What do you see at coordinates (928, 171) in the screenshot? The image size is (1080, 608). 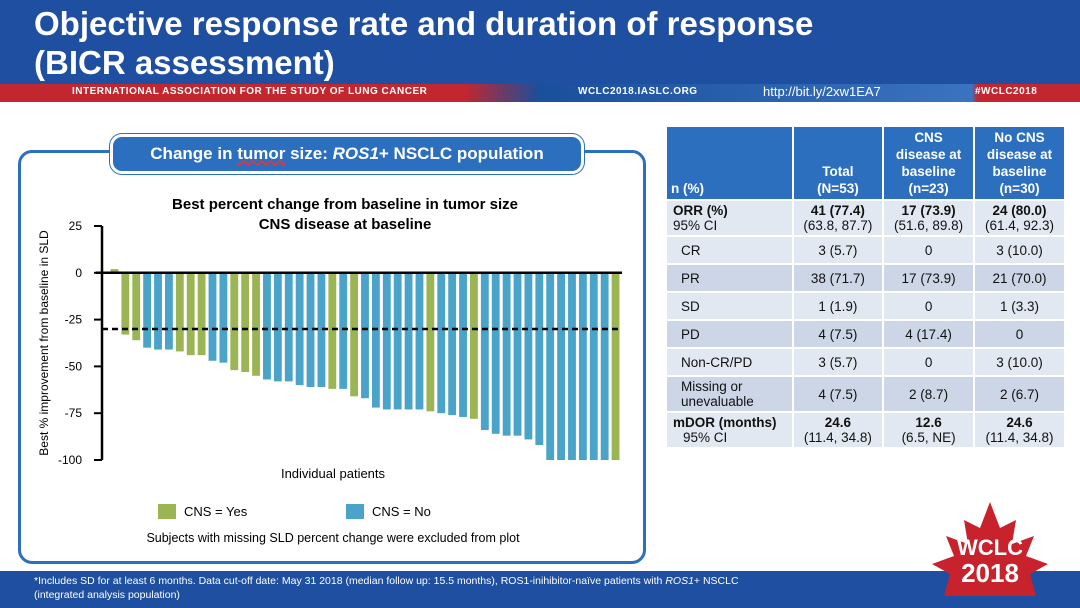 I see `header-line: baseline` at bounding box center [928, 171].